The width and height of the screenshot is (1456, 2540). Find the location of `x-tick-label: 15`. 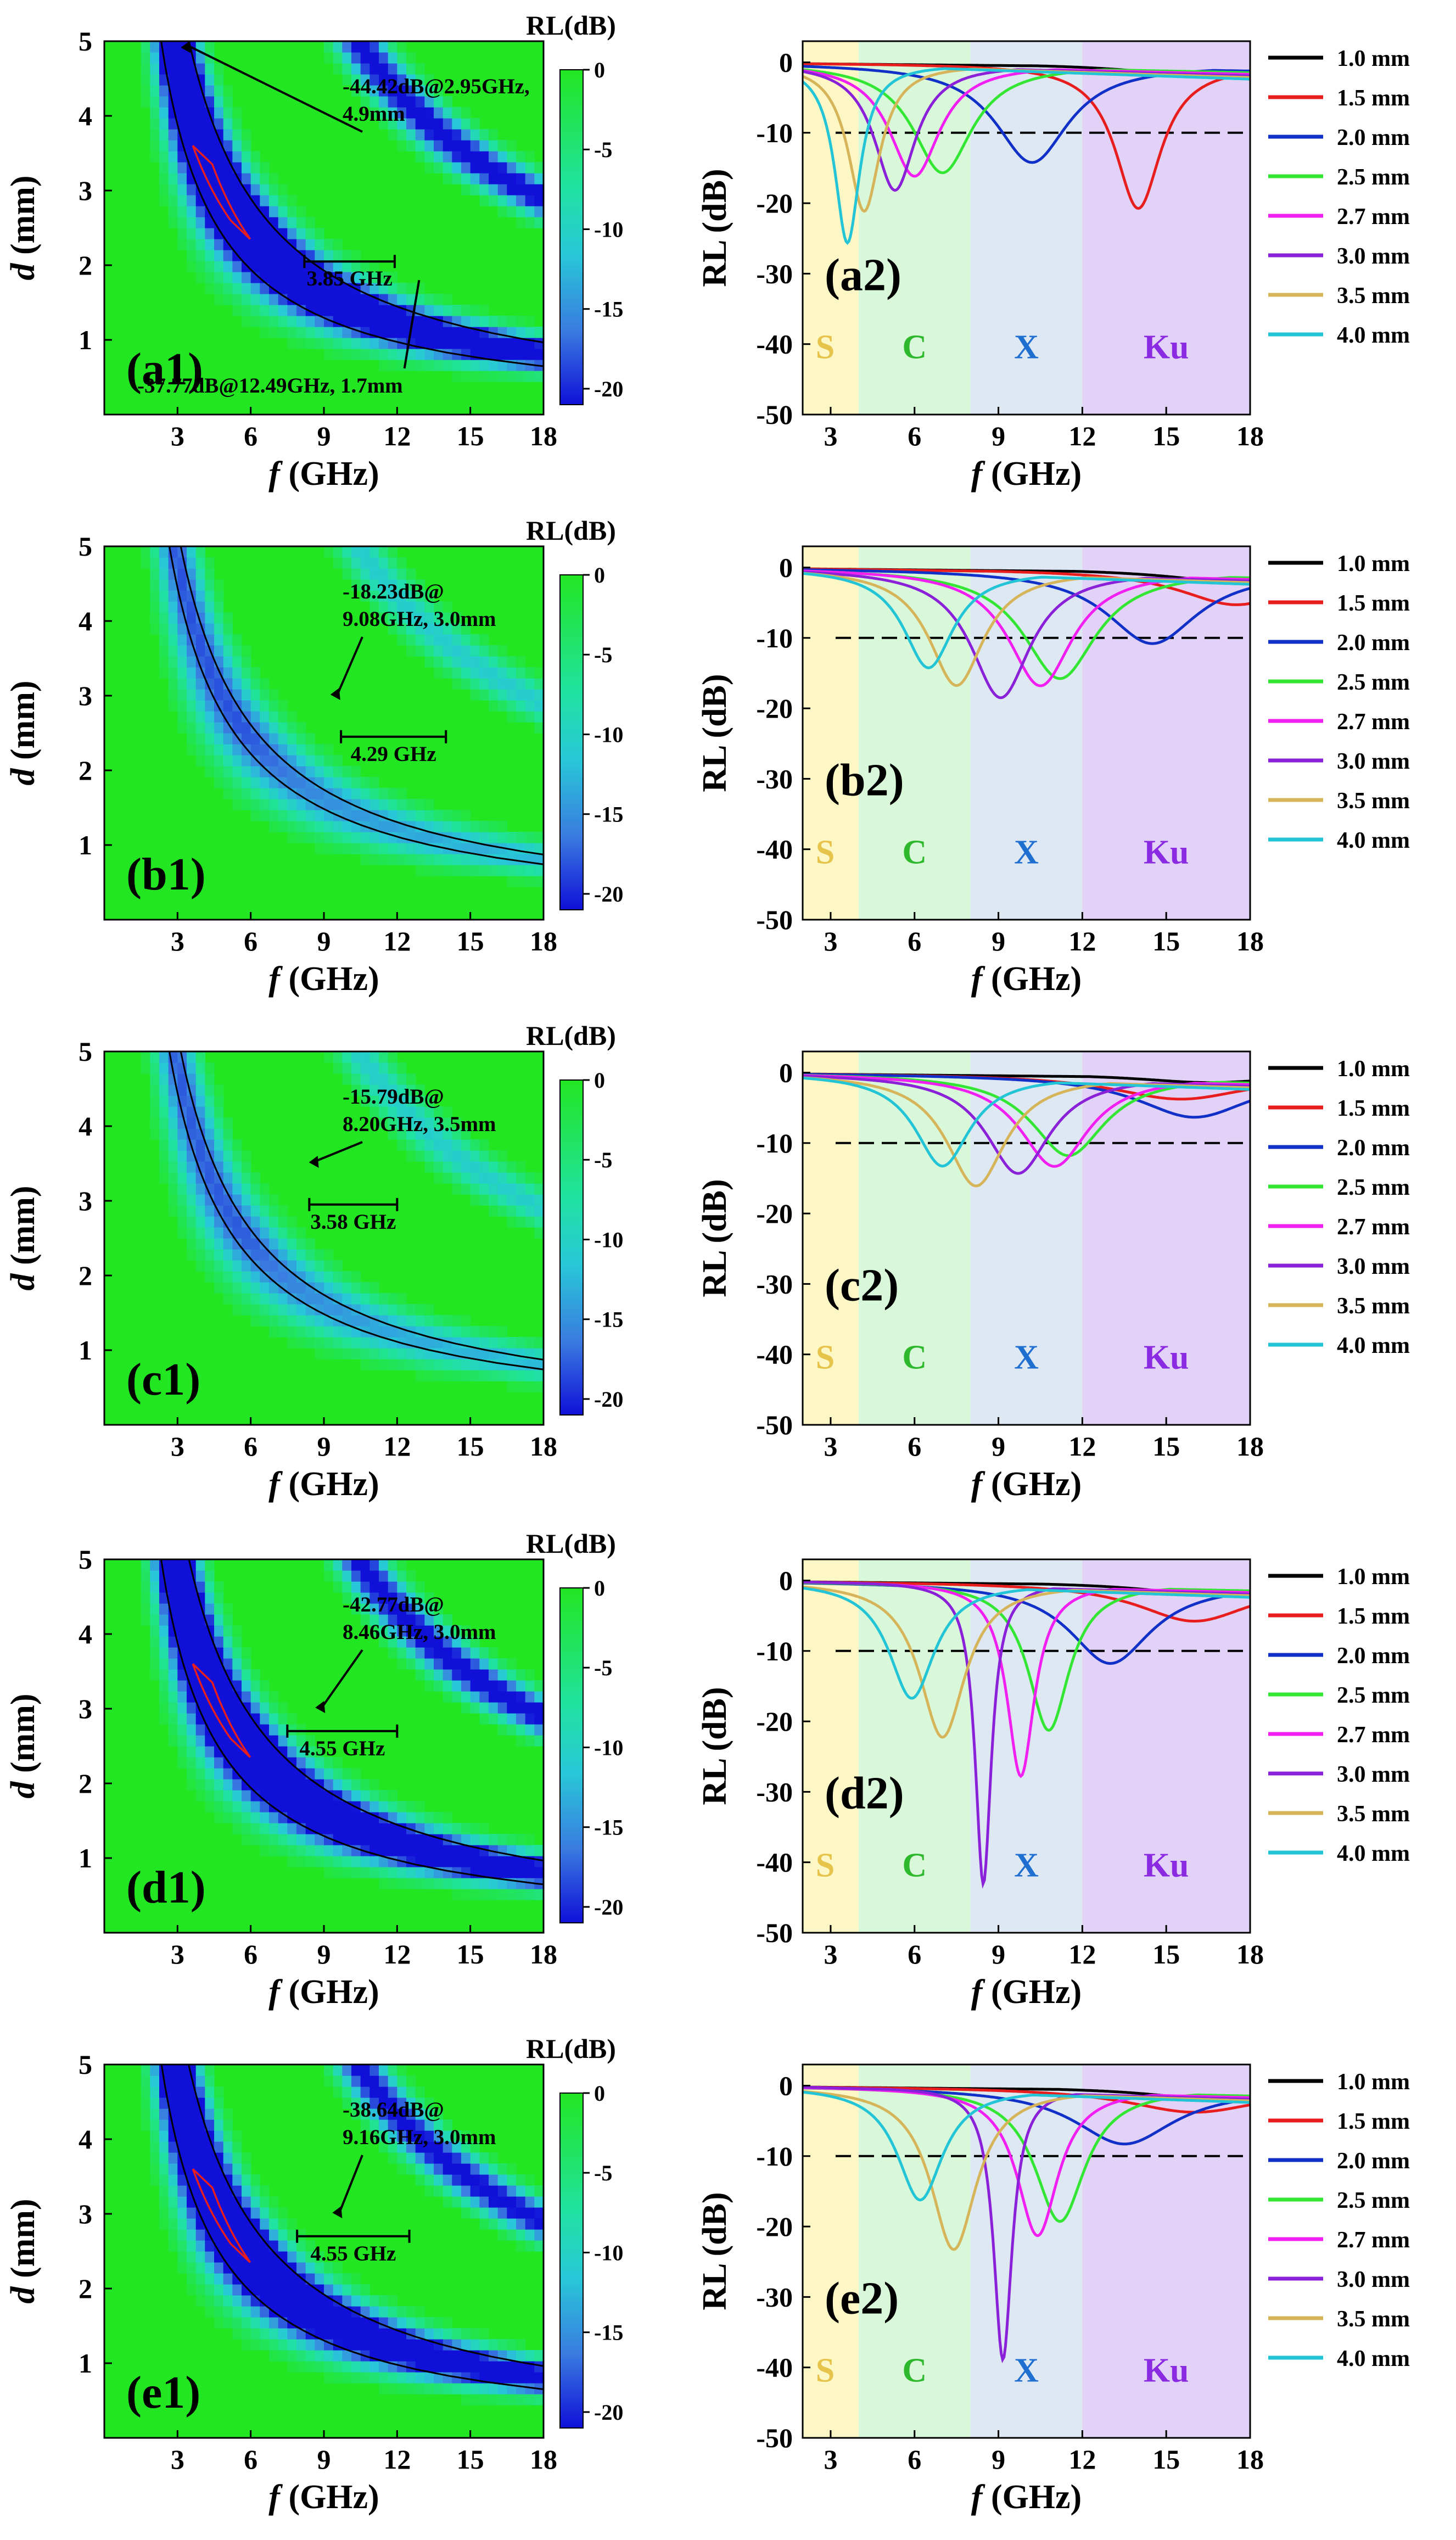

x-tick-label: 15 is located at coordinates (1166, 2460).